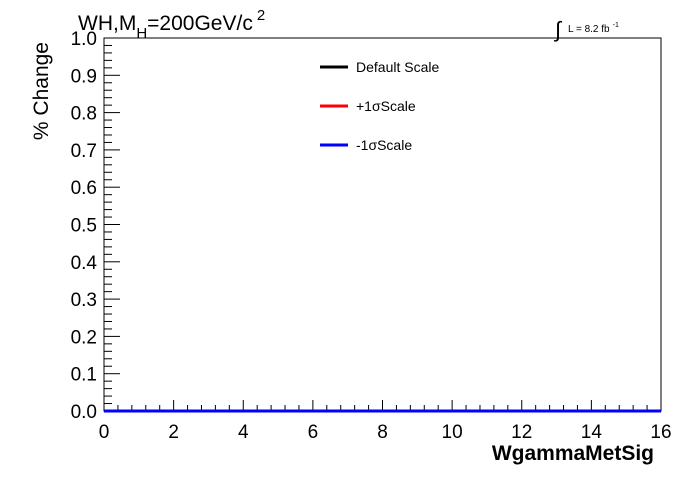 The image size is (696, 477). Describe the element at coordinates (41, 91) in the screenshot. I see `y-axis-label: % Change` at that location.